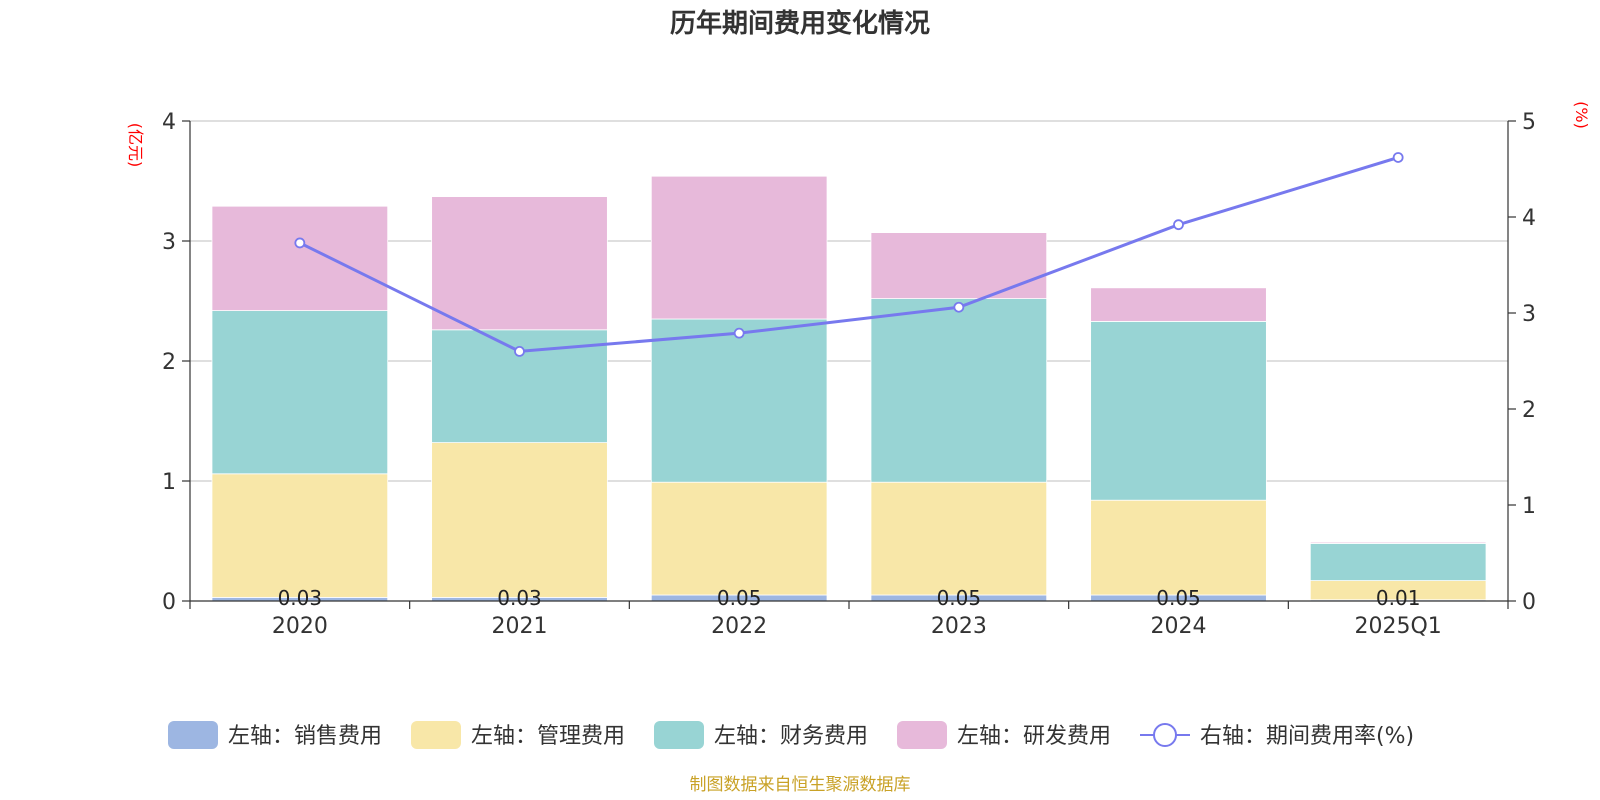  Describe the element at coordinates (739, 626) in the screenshot. I see `x-axis-tick-label: 2022` at that location.